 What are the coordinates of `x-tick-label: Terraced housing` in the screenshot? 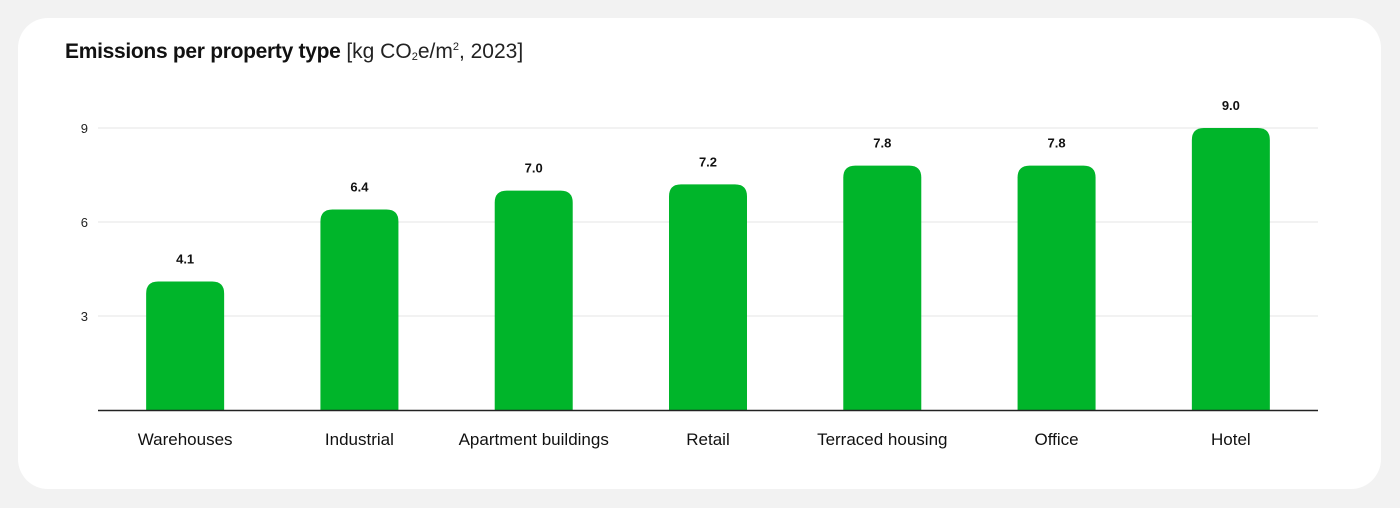 It's located at (882, 439).